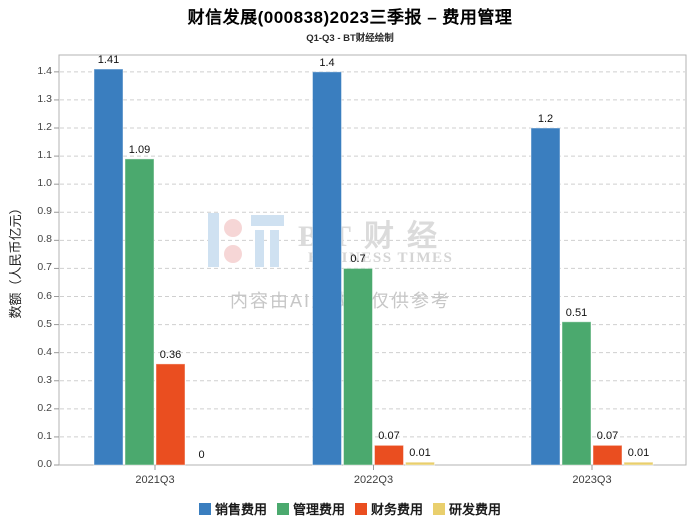 The image size is (700, 524). What do you see at coordinates (327, 268) in the screenshot?
I see `bar-销售费用-2022Q3` at bounding box center [327, 268].